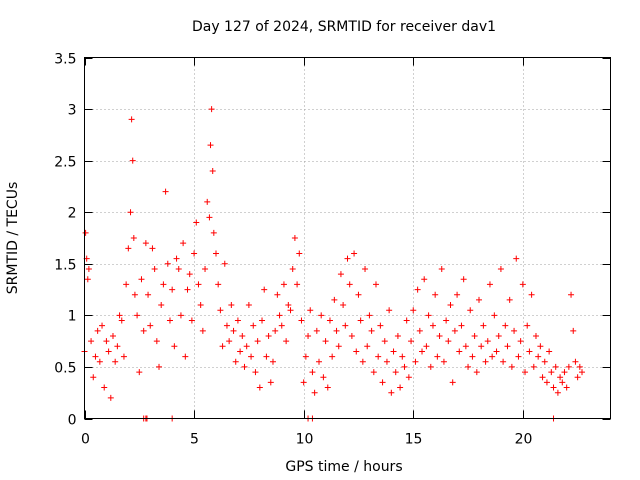 This screenshot has height=480, width=640. I want to click on y-tick-label: 1, so click(72, 317).